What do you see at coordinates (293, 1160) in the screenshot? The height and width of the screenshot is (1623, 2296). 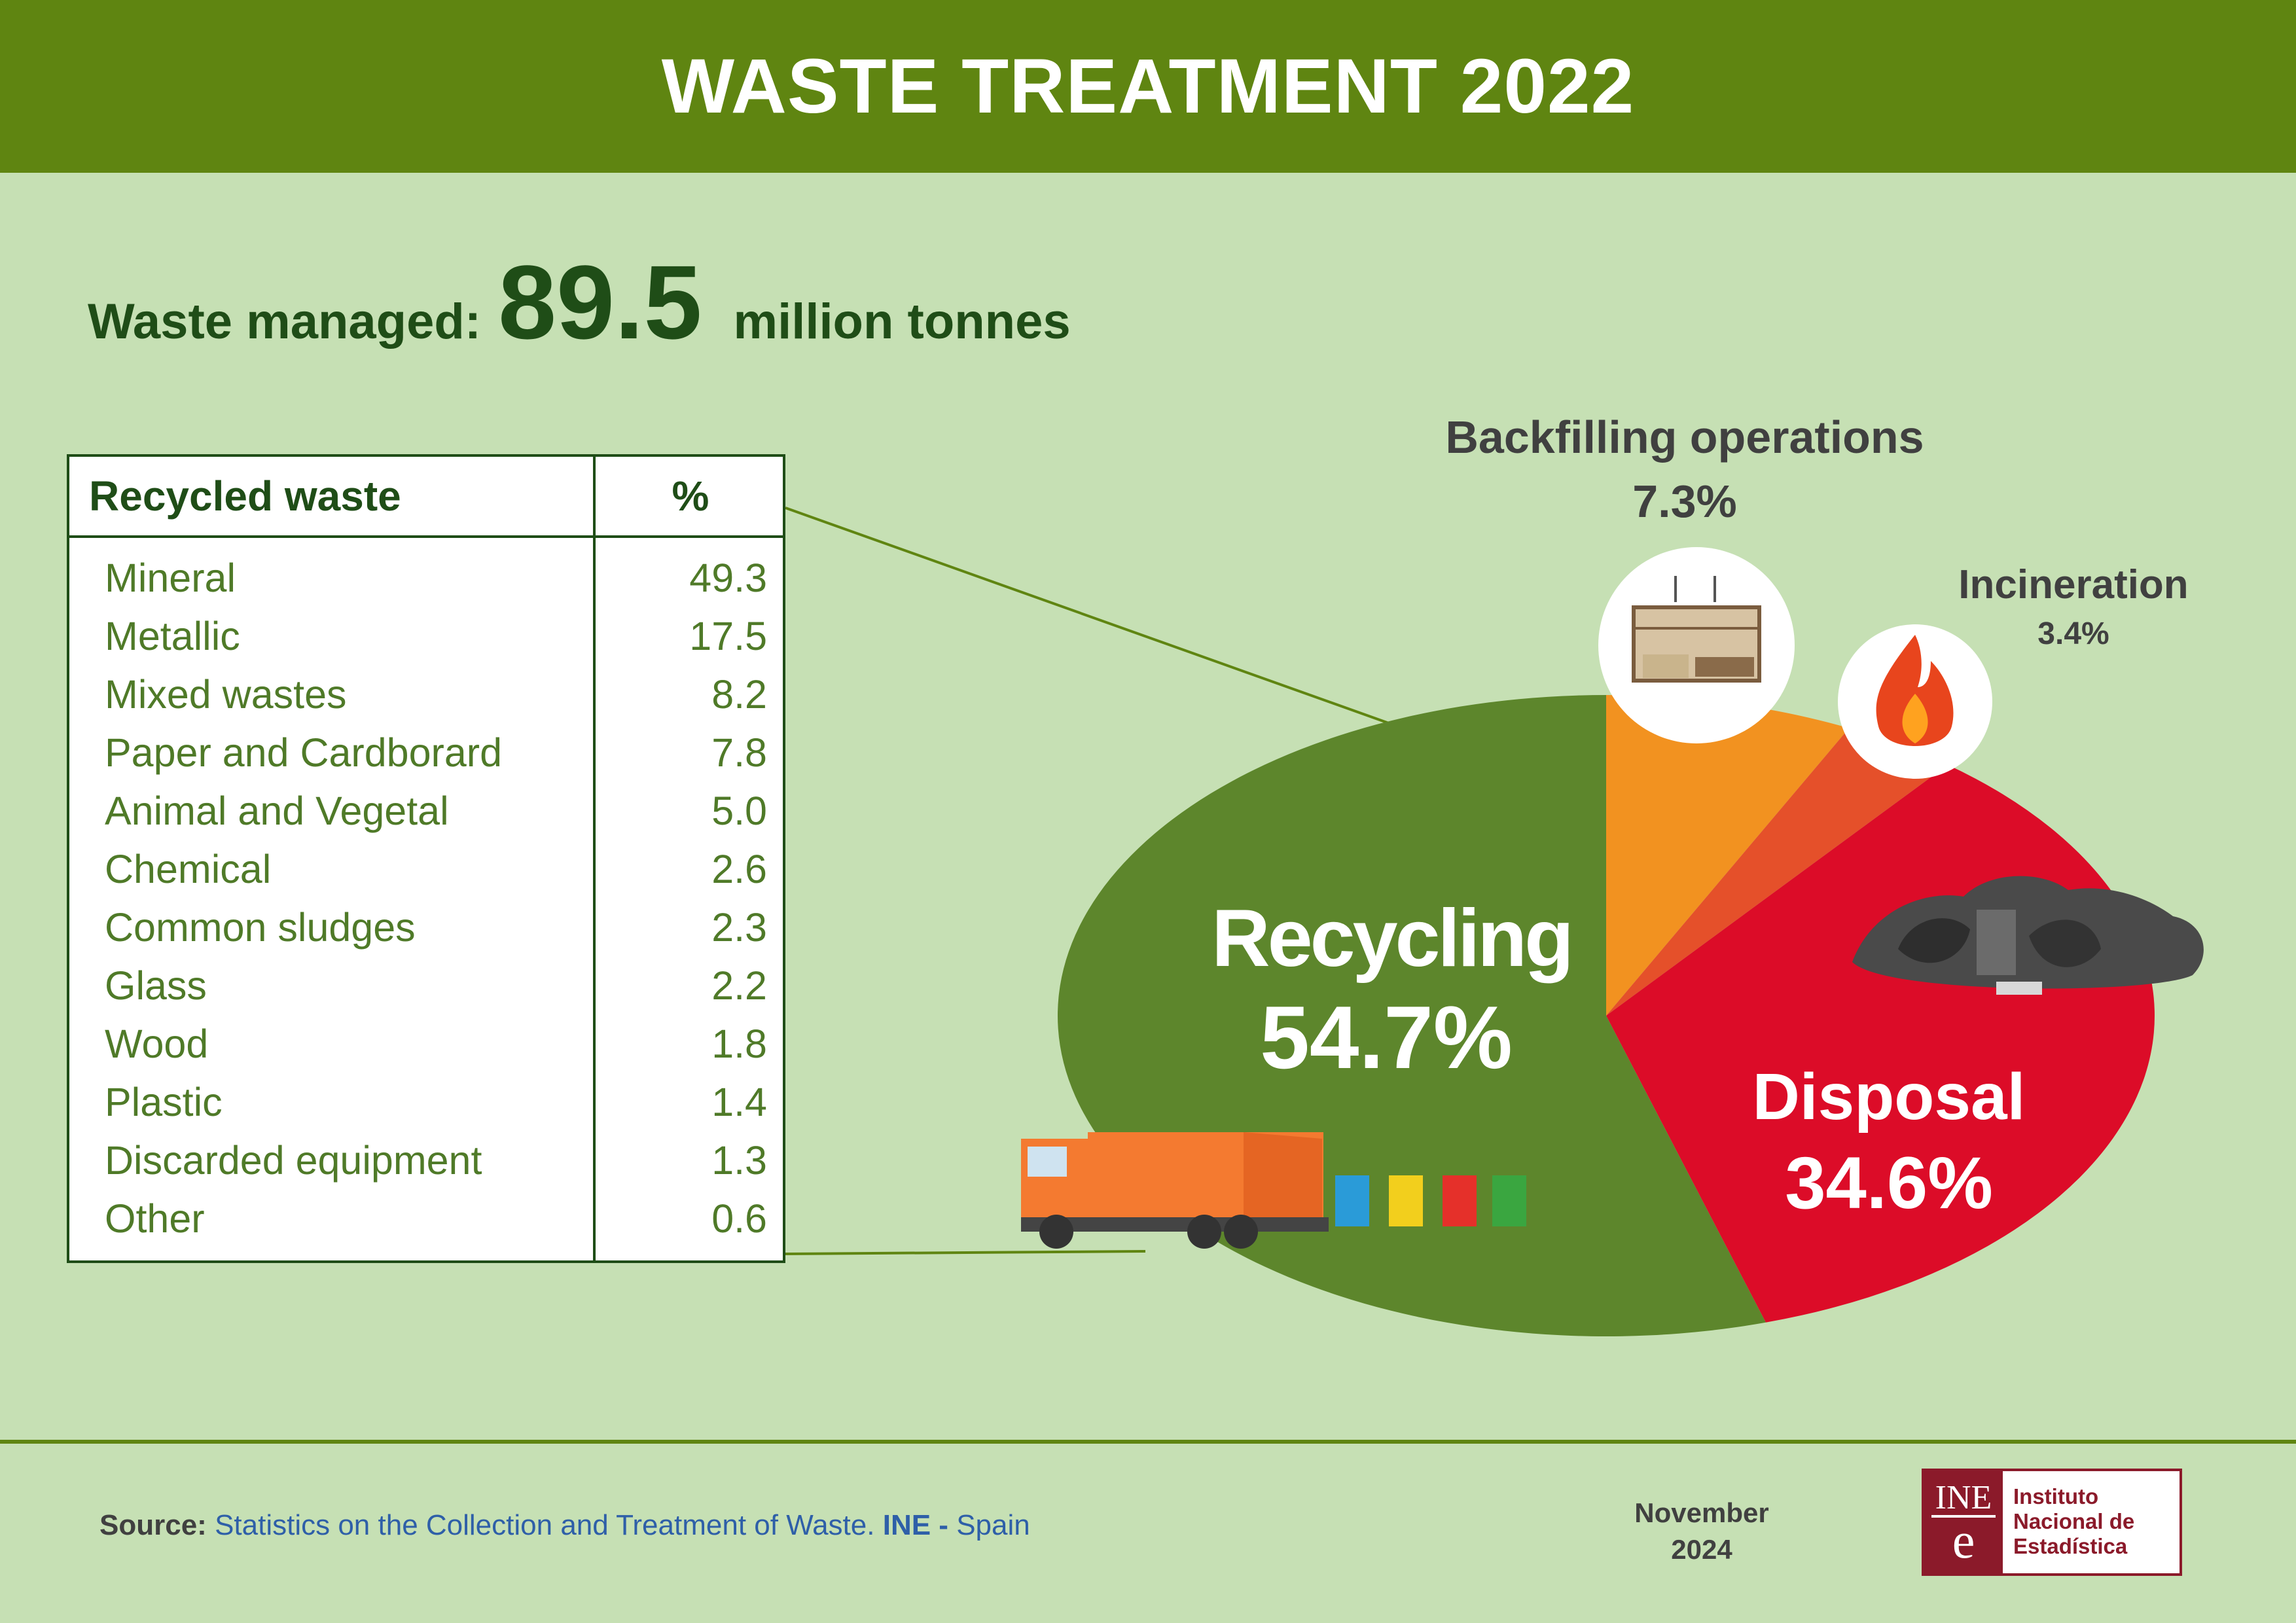 I see `waste-type-name: Discarded equipment` at bounding box center [293, 1160].